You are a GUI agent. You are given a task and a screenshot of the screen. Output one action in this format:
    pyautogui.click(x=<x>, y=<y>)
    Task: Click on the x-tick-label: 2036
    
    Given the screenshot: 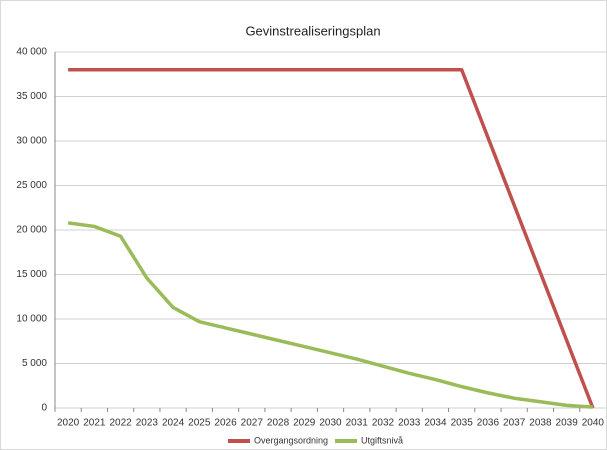 What is the action you would take?
    pyautogui.click(x=488, y=423)
    